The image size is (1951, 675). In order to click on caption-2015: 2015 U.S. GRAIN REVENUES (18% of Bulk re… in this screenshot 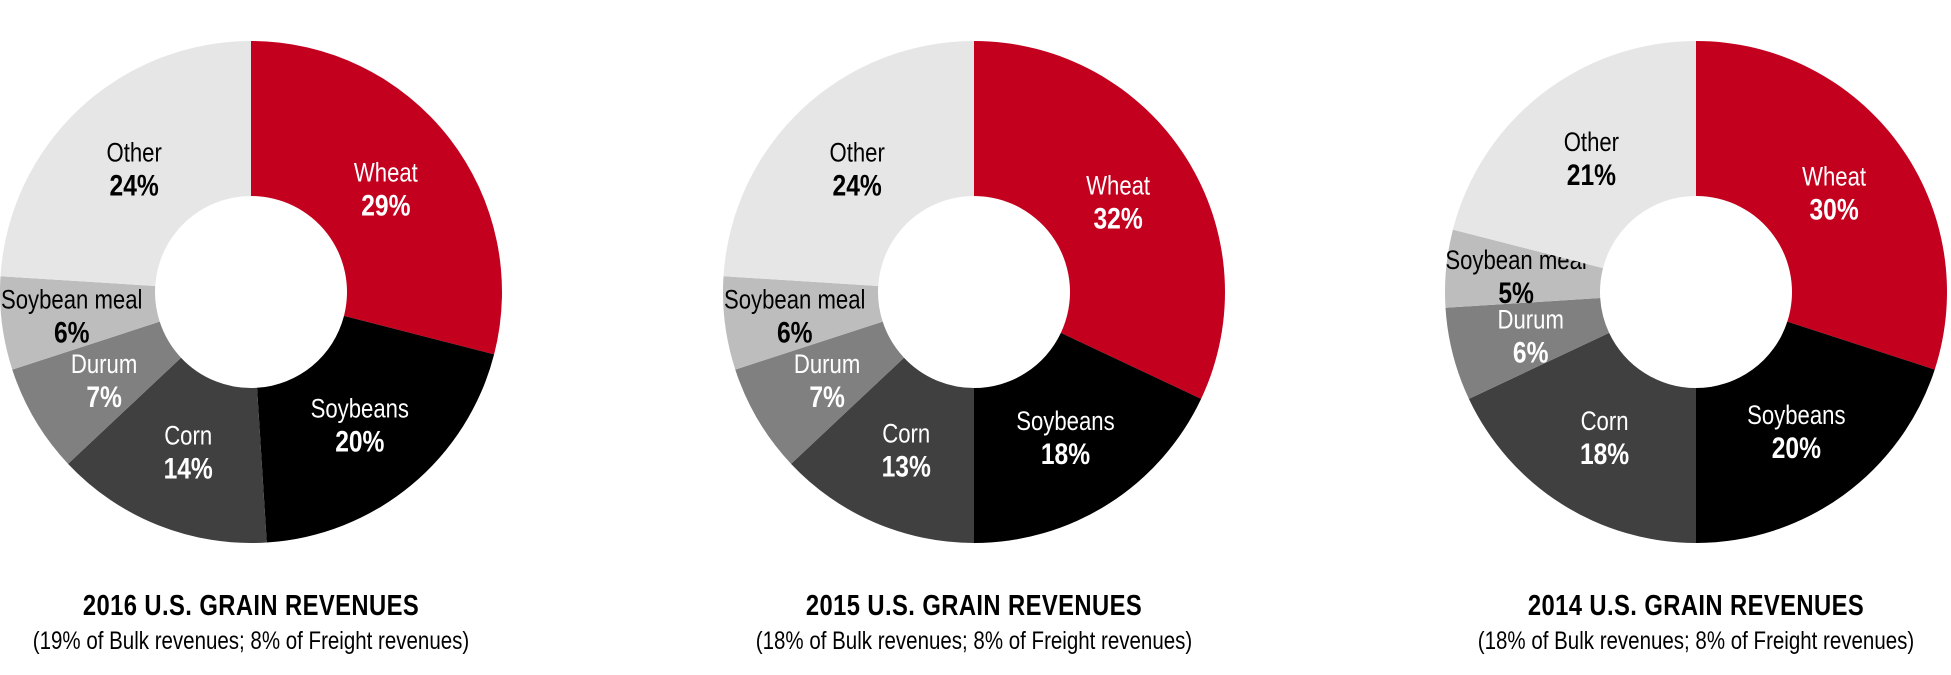, I will do `click(974, 623)`.